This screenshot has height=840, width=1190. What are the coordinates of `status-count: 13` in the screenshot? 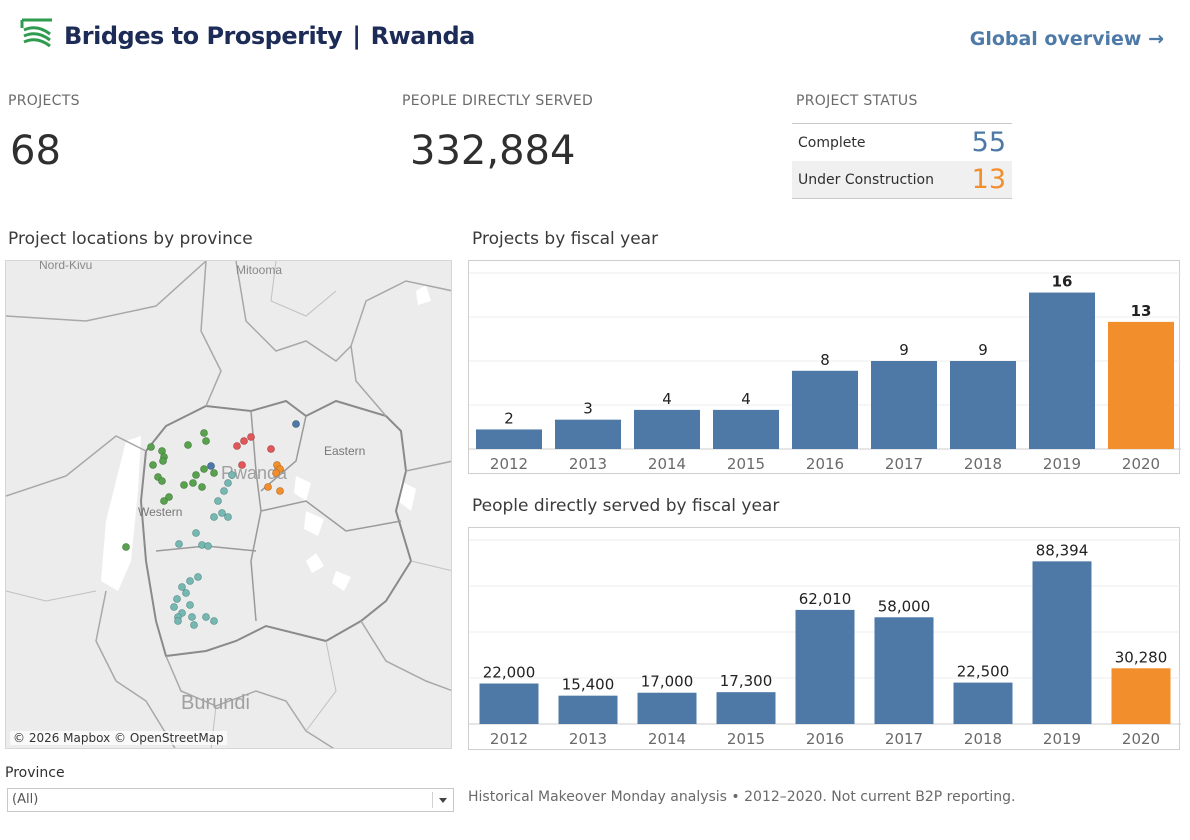 It's located at (988, 179).